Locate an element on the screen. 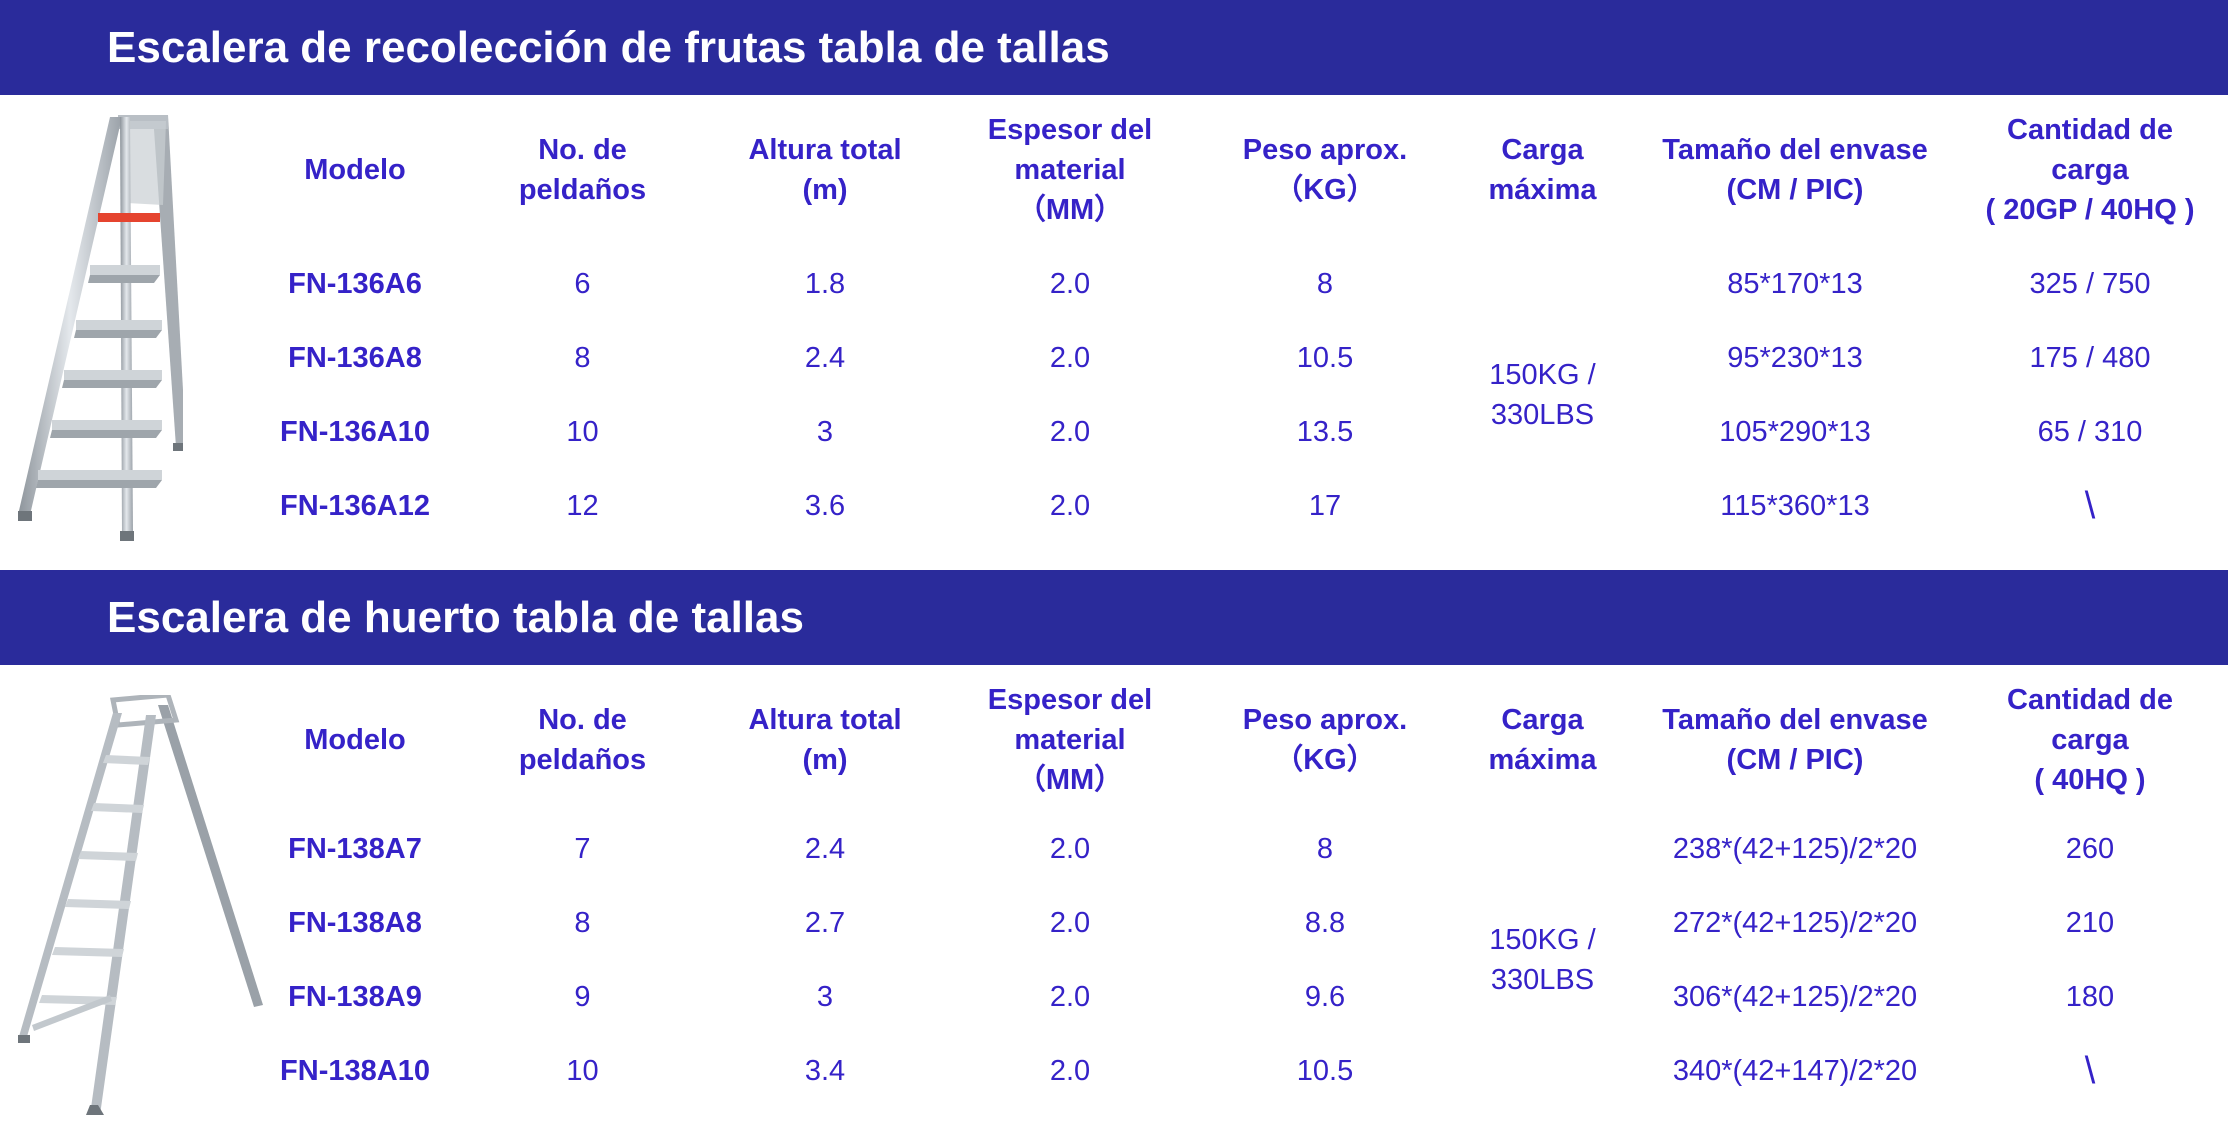  section-2-title-band: Escalera de huerto tabla de tallas is located at coordinates (1114, 617).